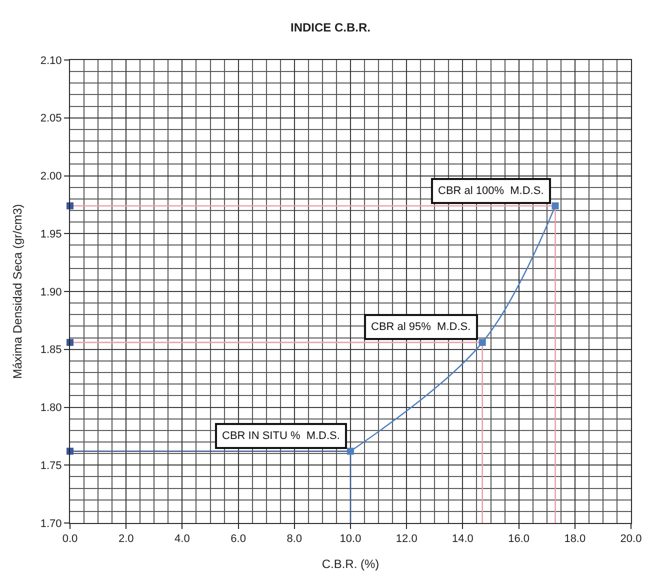 The image size is (661, 583). I want to click on y-tick-label: 1.85, so click(51, 350).